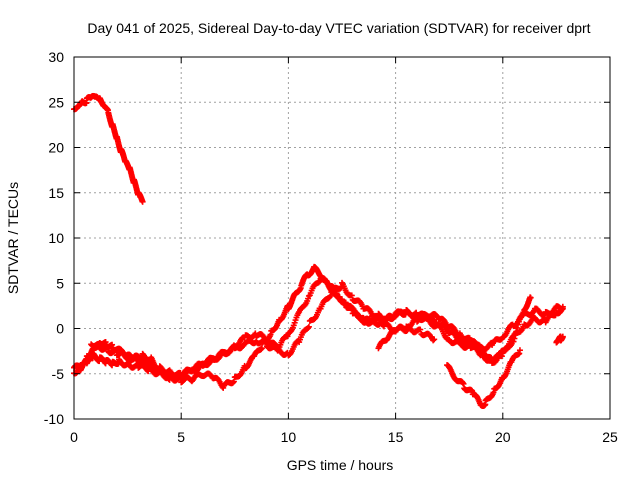 The height and width of the screenshot is (480, 640). What do you see at coordinates (108, 148) in the screenshot?
I see `series-track-a` at bounding box center [108, 148].